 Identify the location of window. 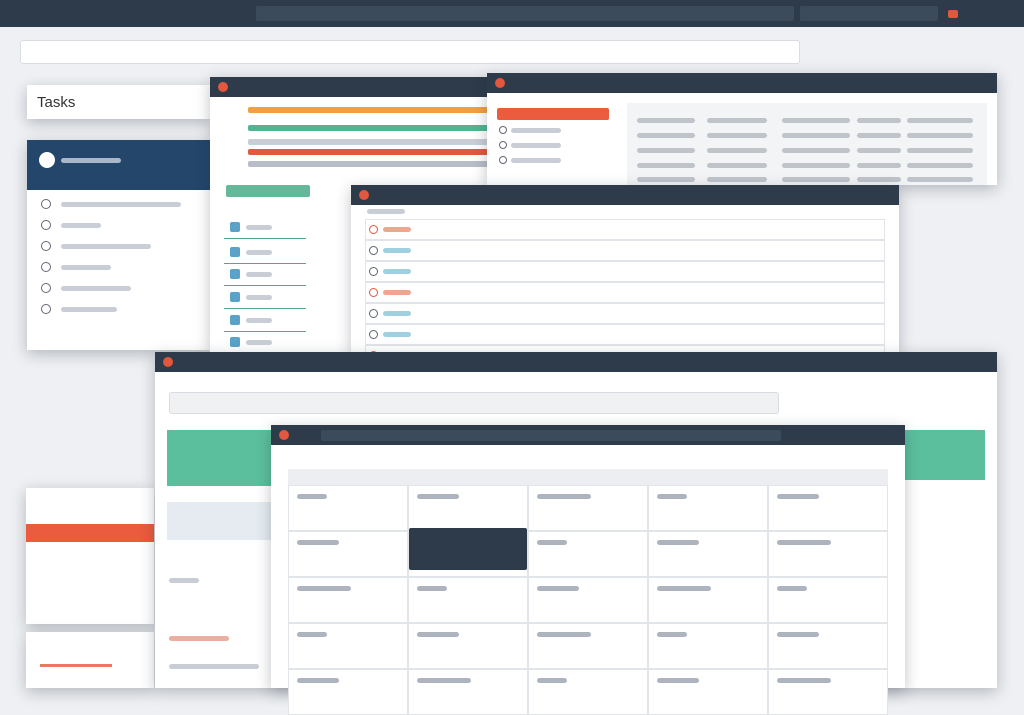
(742, 129).